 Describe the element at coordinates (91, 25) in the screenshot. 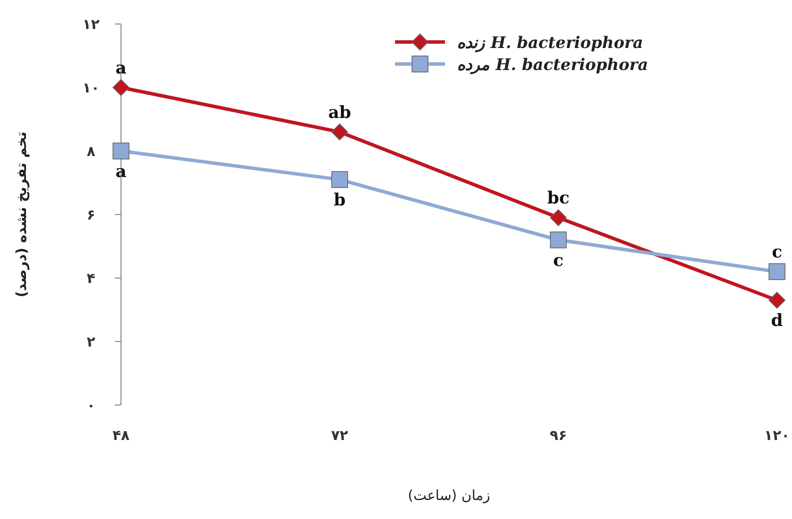

I see `y-tick-label: ۱۲` at that location.